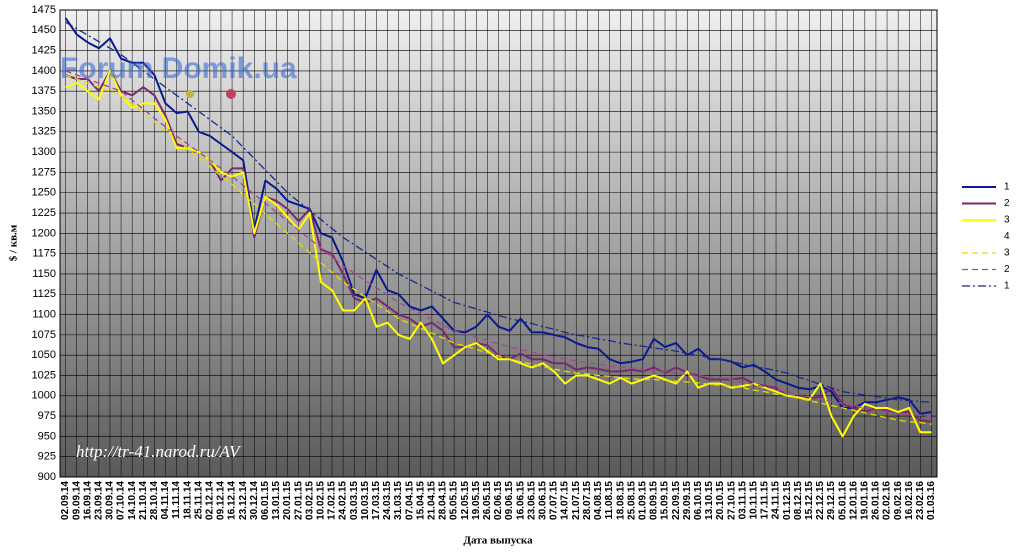  What do you see at coordinates (44, 335) in the screenshot?
I see `y-tick-label: 1075` at bounding box center [44, 335].